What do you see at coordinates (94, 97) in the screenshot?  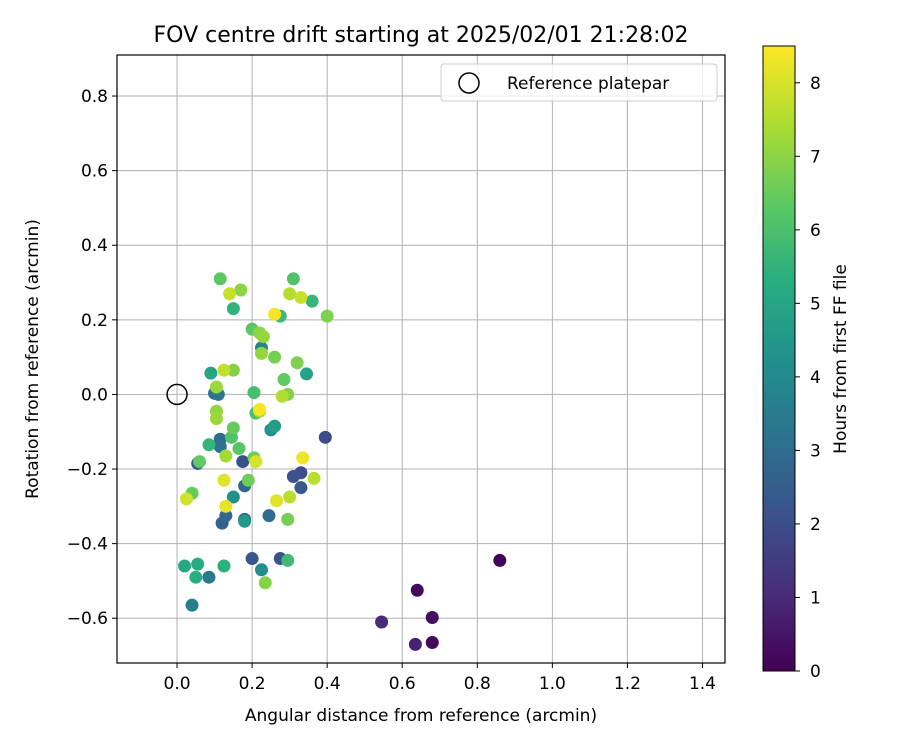 I see `y-tick-label: 0.8` at bounding box center [94, 97].